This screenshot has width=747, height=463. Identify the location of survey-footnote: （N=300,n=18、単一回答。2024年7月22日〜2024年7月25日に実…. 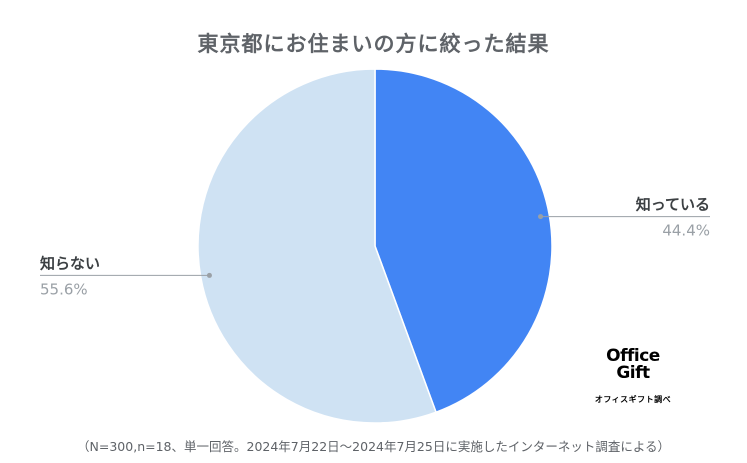
(373, 446).